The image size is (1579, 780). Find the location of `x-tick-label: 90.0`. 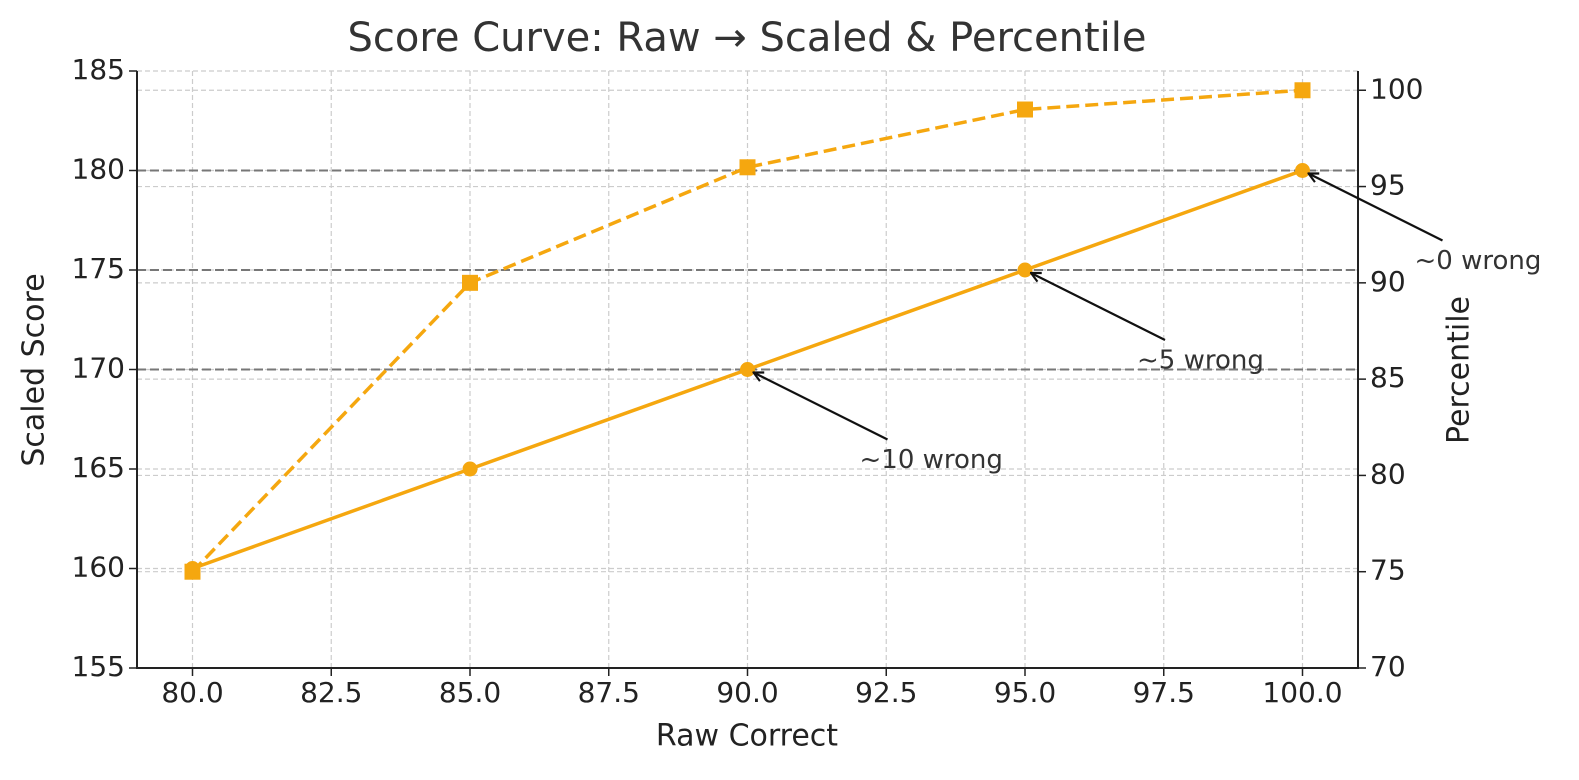

x-tick-label: 90.0 is located at coordinates (747, 692).